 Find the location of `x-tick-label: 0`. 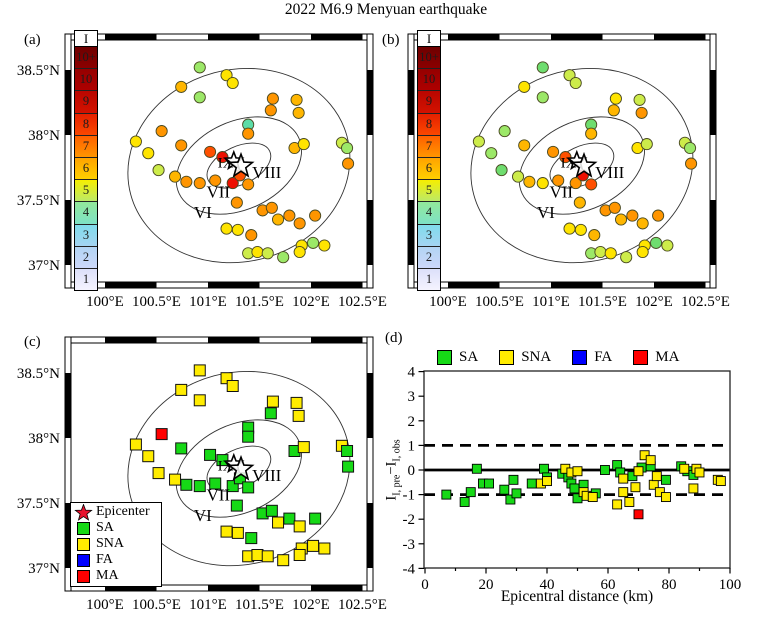

x-tick-label: 0 is located at coordinates (425, 585).